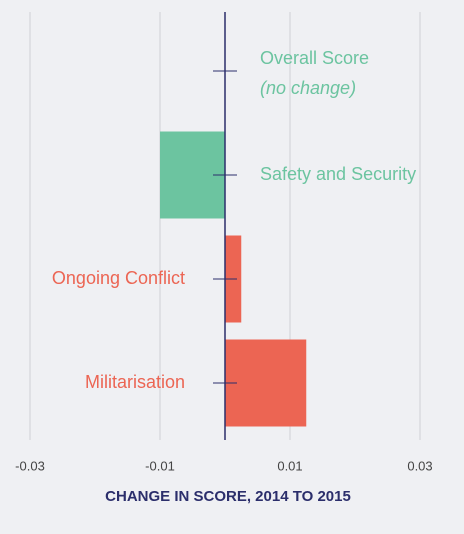 Image resolution: width=464 pixels, height=534 pixels. I want to click on annotation: (no change), so click(308, 88).